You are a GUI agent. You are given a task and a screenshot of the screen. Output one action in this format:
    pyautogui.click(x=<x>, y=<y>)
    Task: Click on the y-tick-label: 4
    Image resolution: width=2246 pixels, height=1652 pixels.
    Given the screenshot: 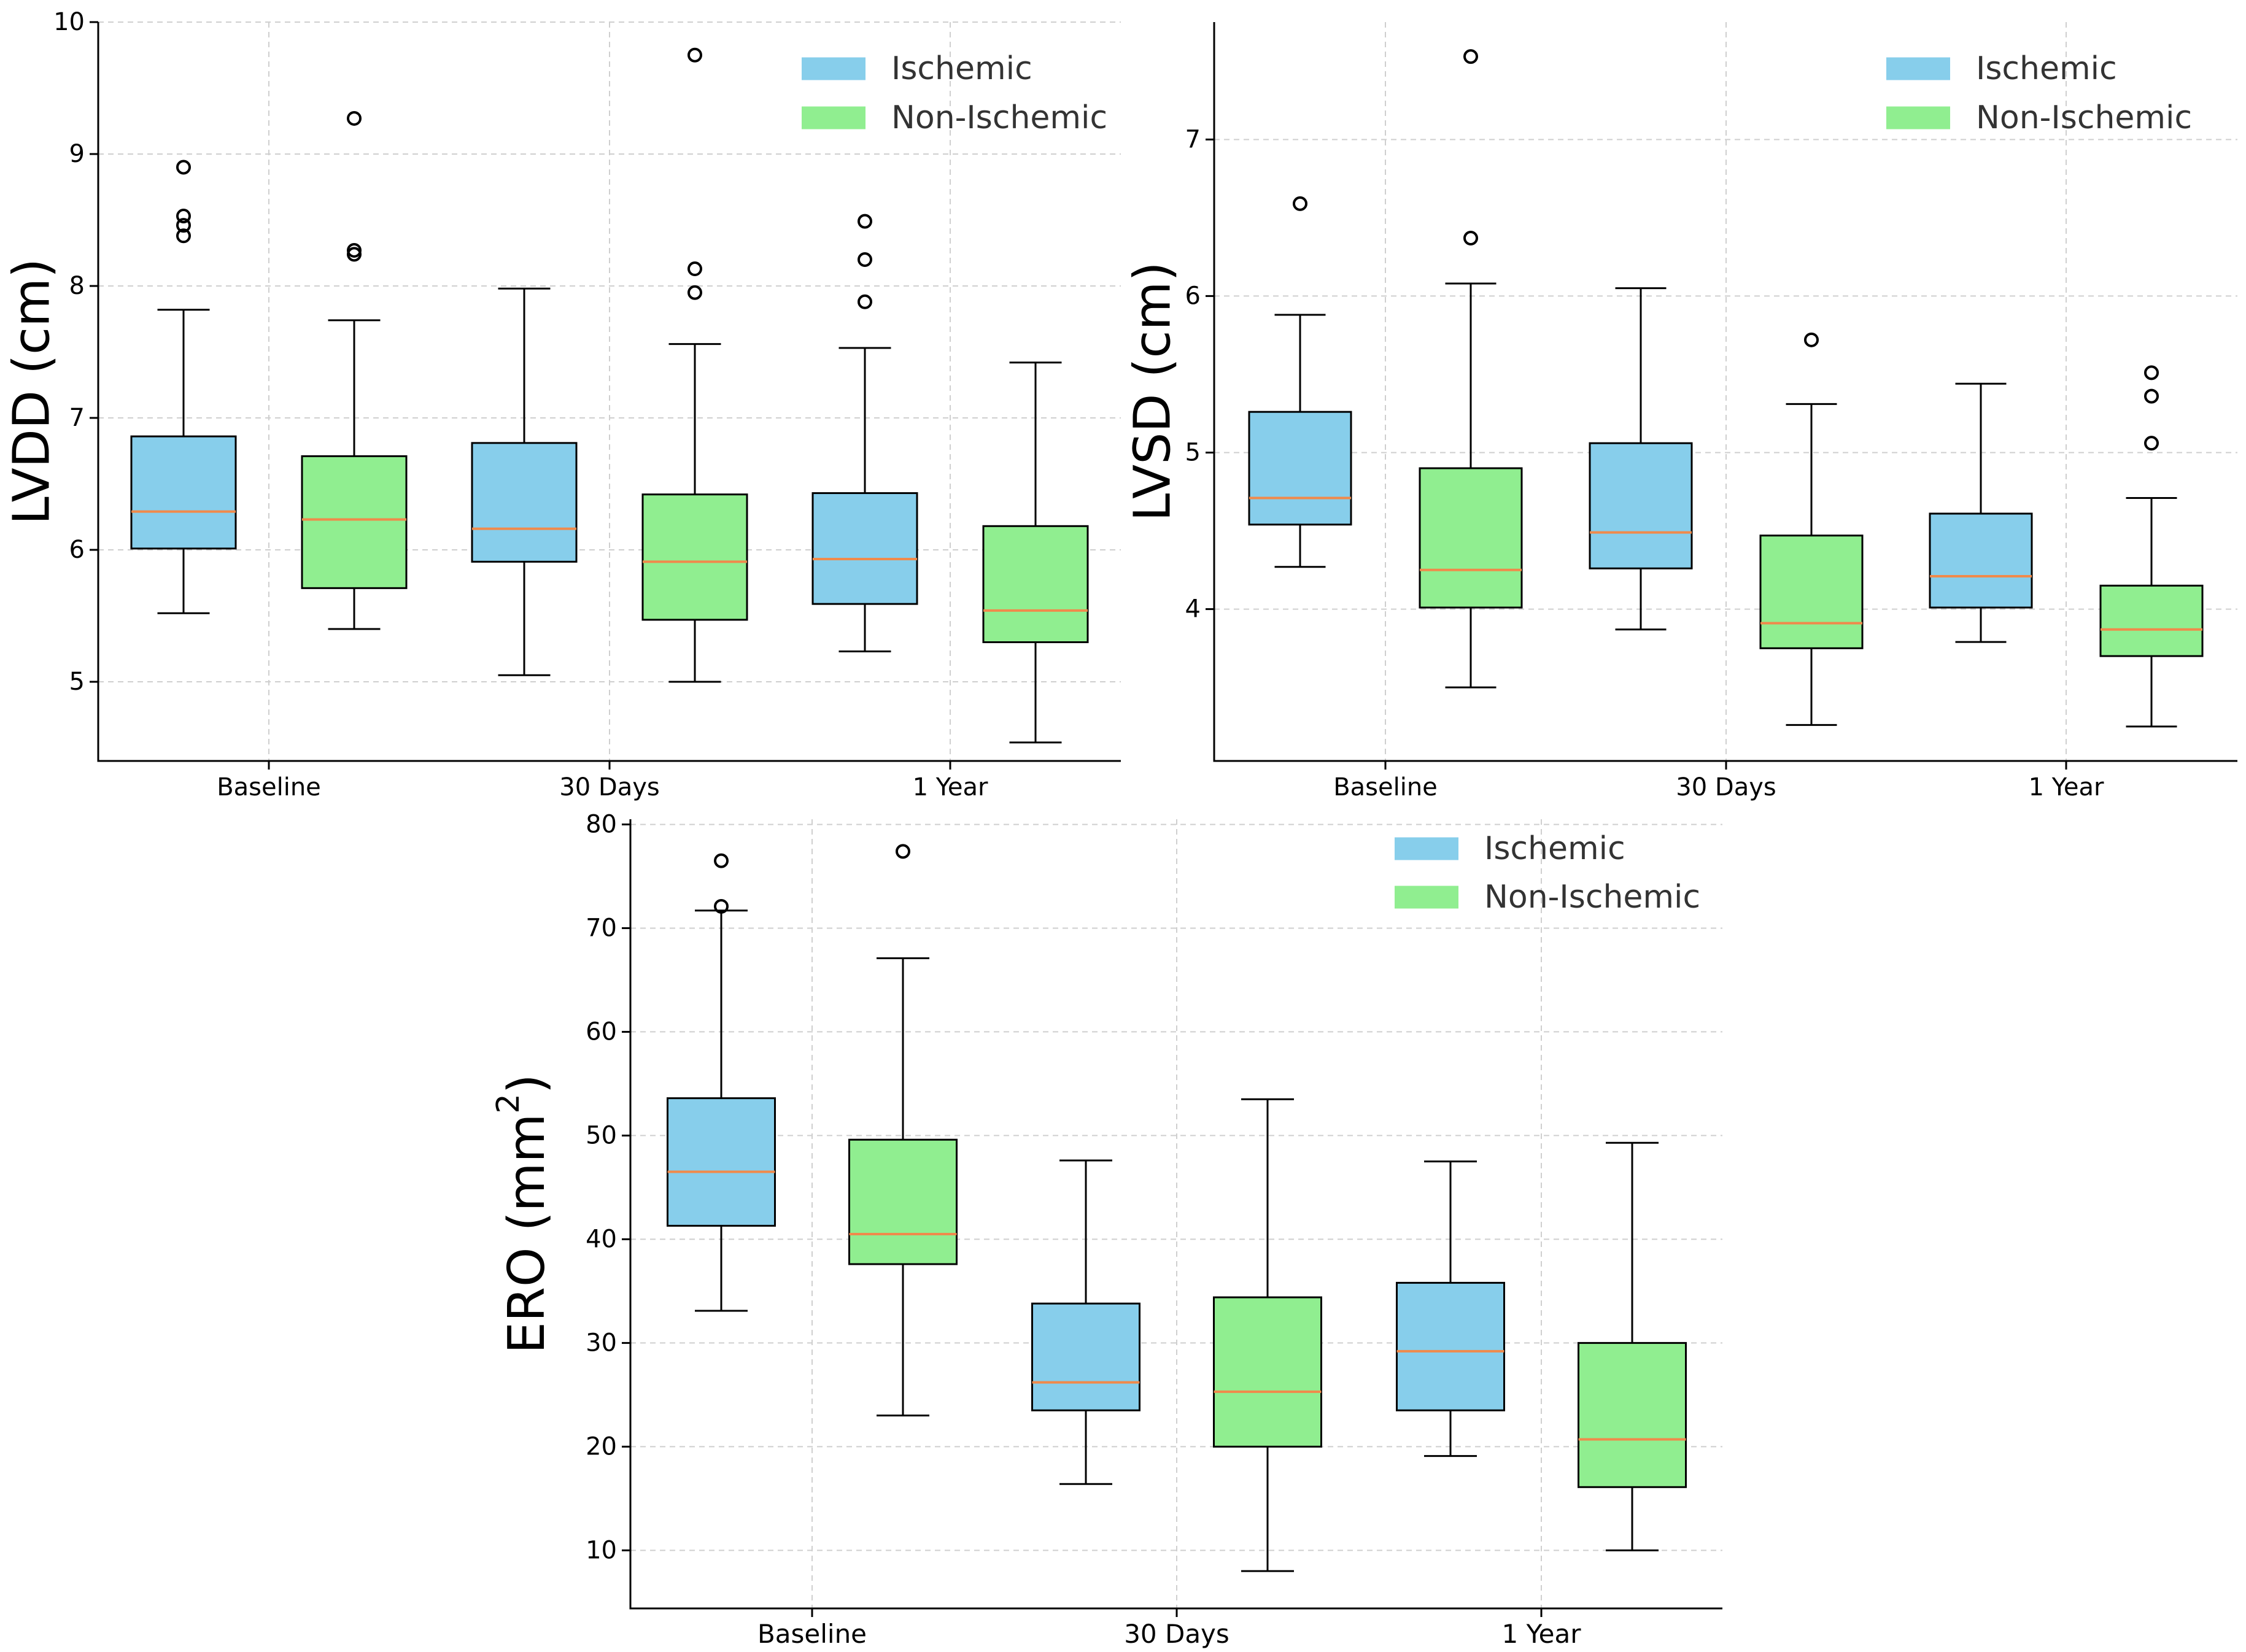 What is the action you would take?
    pyautogui.click(x=1193, y=609)
    